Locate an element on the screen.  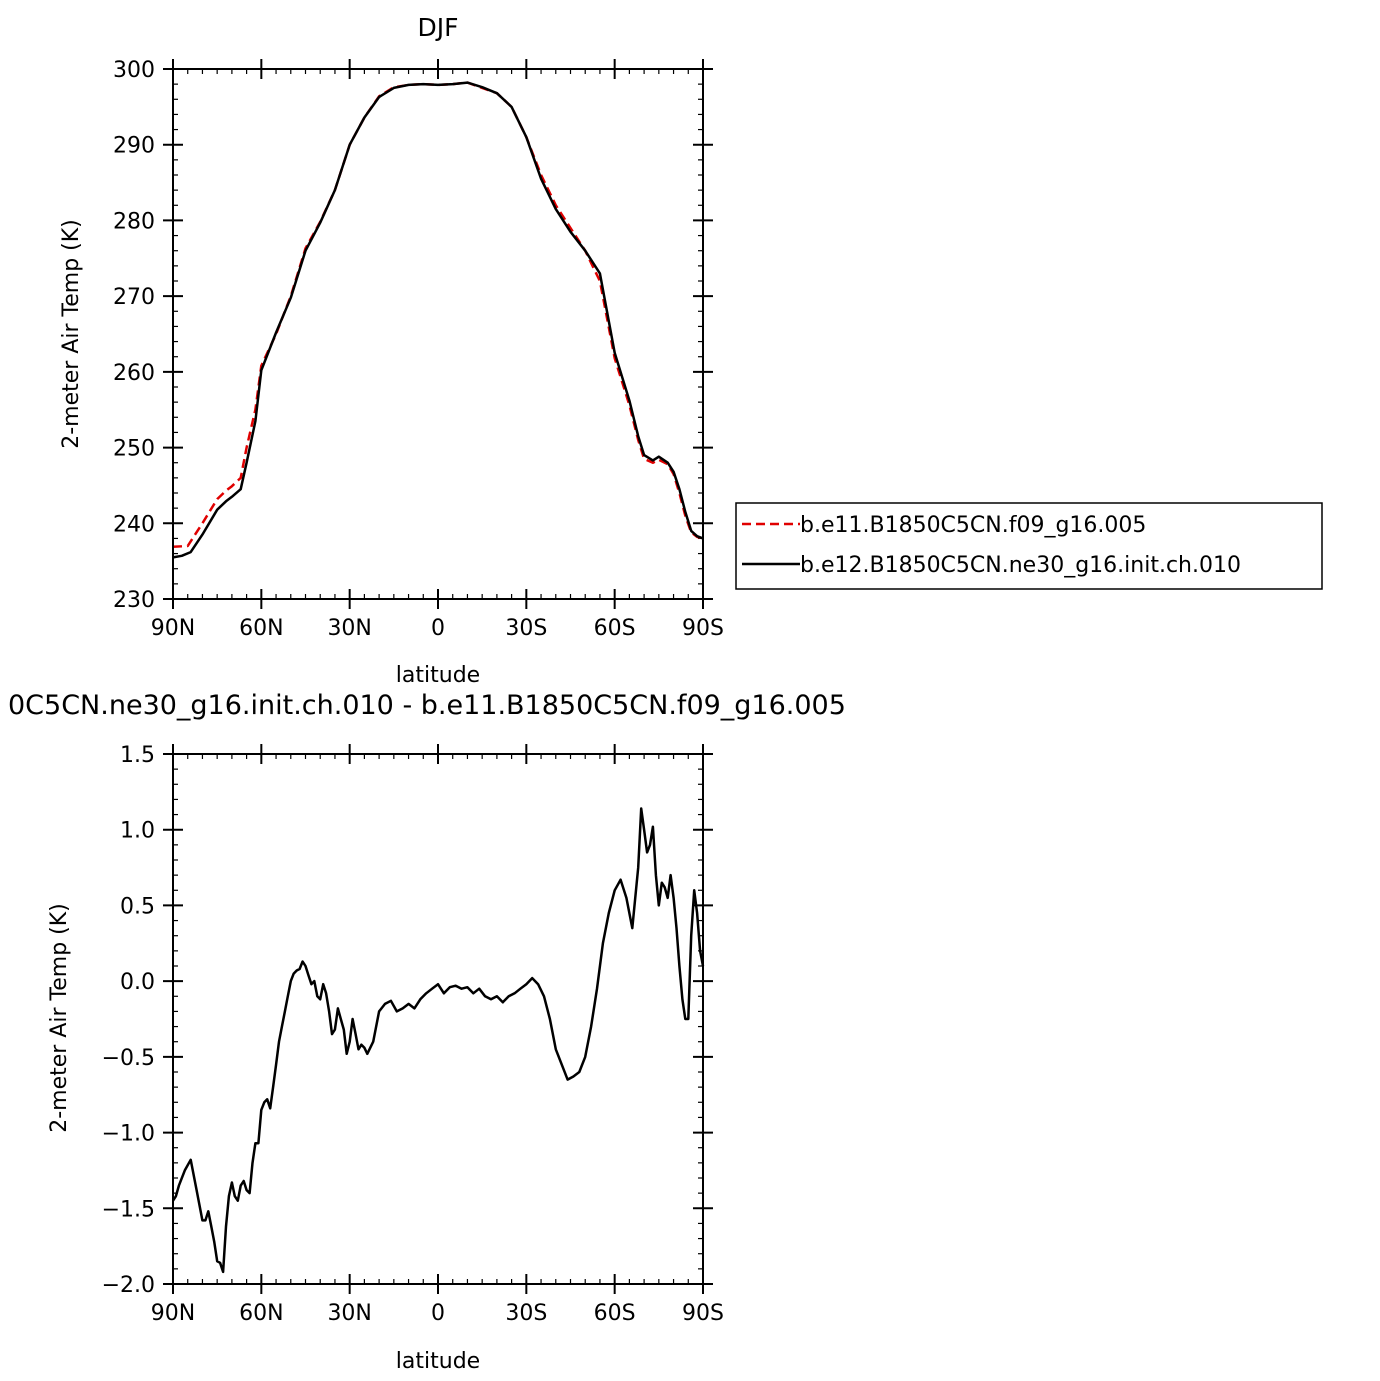
legend-label-series-2: b.e12.B1850C5CN.ne30_g16.init.ch.010 is located at coordinates (1020, 565).